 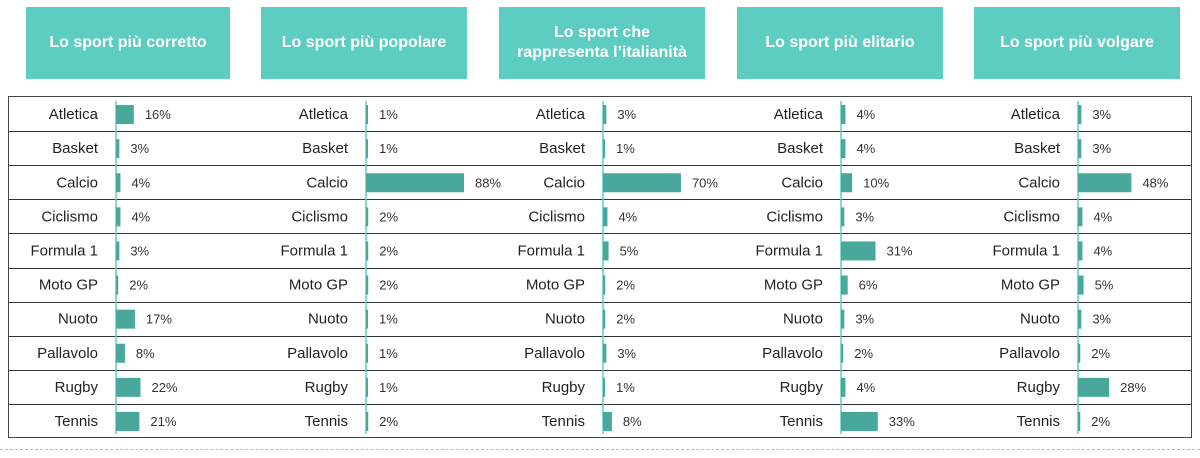 I want to click on panel-title-italianita: Lo sport che rappresenta l’italianità, so click(x=602, y=43).